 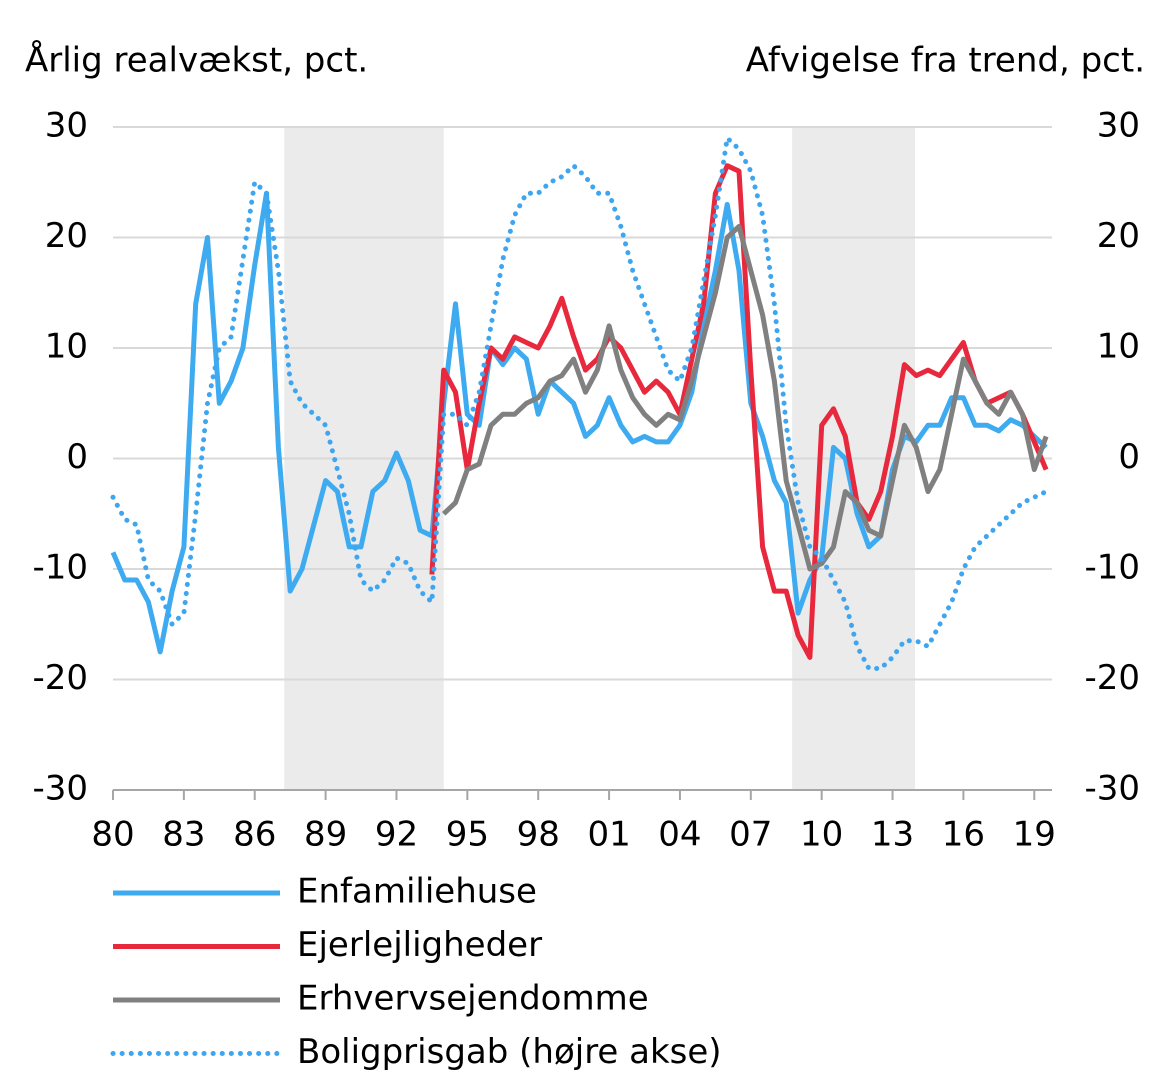 What do you see at coordinates (963, 835) in the screenshot?
I see `x-tick-label: 16` at bounding box center [963, 835].